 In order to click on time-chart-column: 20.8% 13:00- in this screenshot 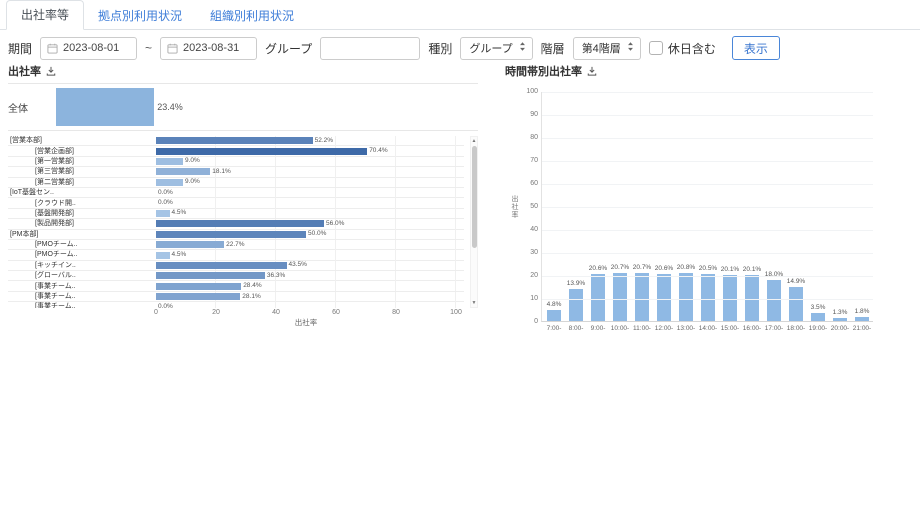, I will do `click(686, 212)`.